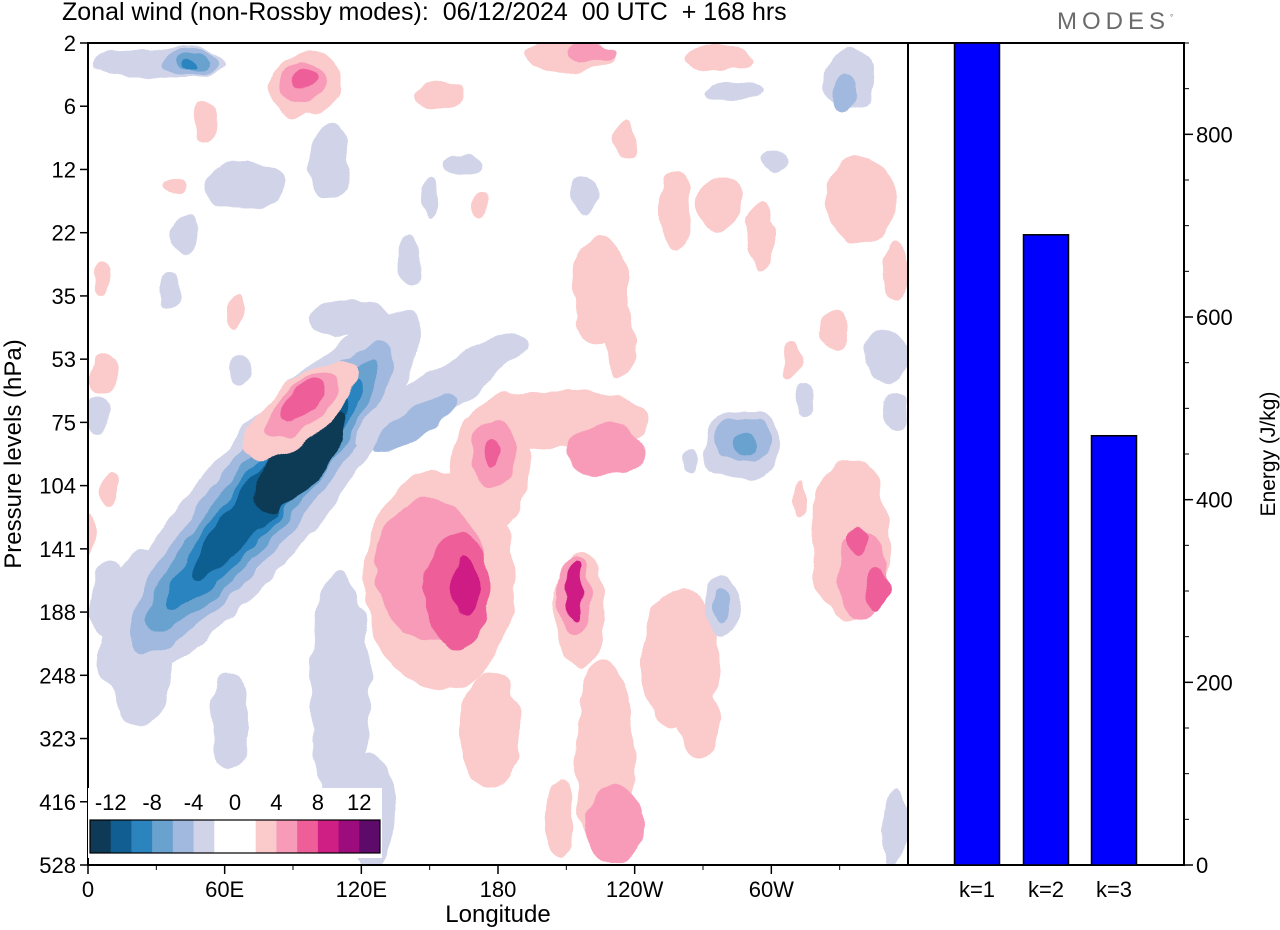 The width and height of the screenshot is (1280, 930). Describe the element at coordinates (57, 675) in the screenshot. I see `pressure-tick-label: 248` at that location.